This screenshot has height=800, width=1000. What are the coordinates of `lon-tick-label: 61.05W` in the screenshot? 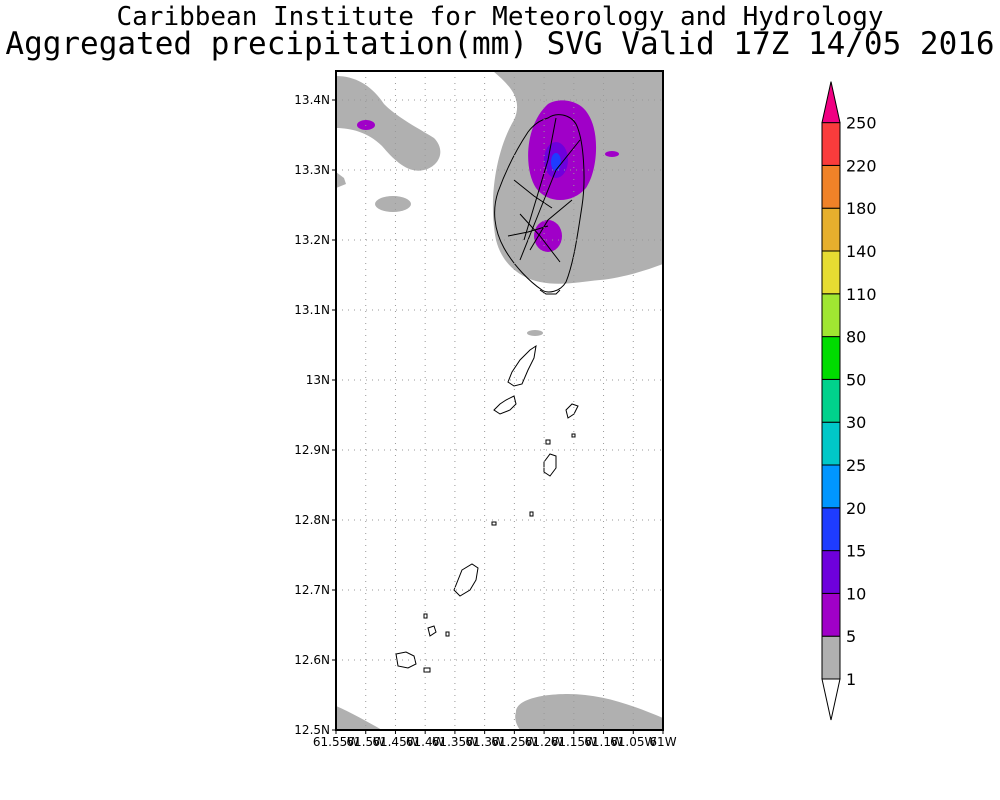 It's located at (633, 742).